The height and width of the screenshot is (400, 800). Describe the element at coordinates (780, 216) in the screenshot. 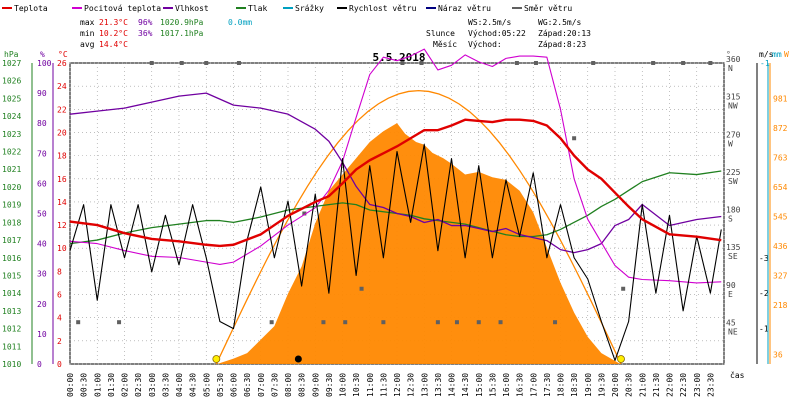

I see `tick-label-solar: 545` at that location.